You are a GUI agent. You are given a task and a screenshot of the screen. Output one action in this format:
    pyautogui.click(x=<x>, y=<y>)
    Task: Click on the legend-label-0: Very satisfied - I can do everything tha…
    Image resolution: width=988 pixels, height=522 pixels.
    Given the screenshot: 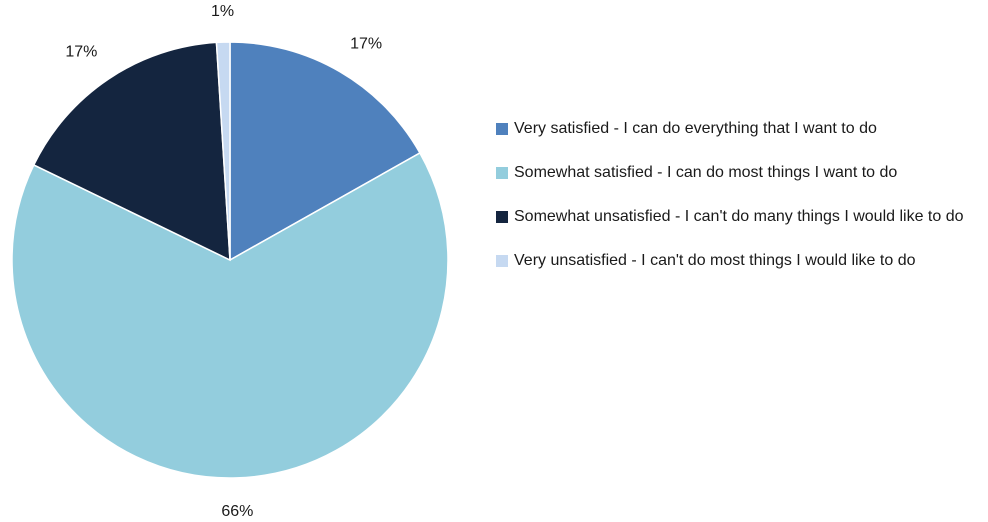 What is the action you would take?
    pyautogui.click(x=695, y=128)
    